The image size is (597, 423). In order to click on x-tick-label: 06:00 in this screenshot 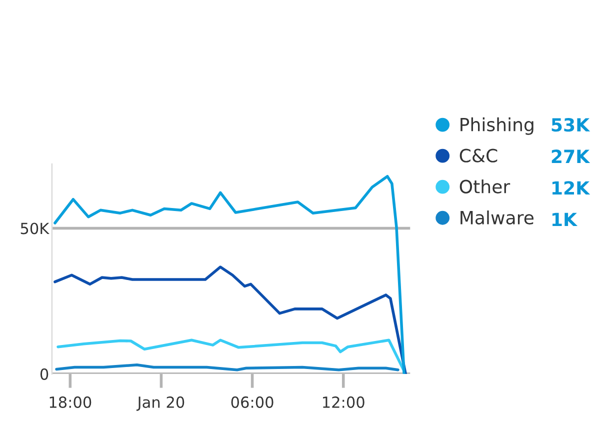, I will do `click(252, 402)`.